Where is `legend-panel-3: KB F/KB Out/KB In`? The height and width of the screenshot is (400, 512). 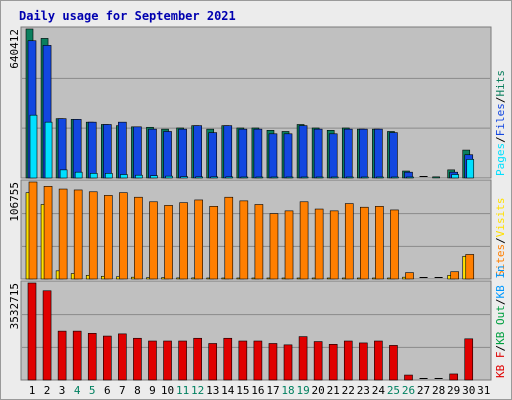 legend-panel-3: KB F/KB Out/KB In is located at coordinates (500, 321).